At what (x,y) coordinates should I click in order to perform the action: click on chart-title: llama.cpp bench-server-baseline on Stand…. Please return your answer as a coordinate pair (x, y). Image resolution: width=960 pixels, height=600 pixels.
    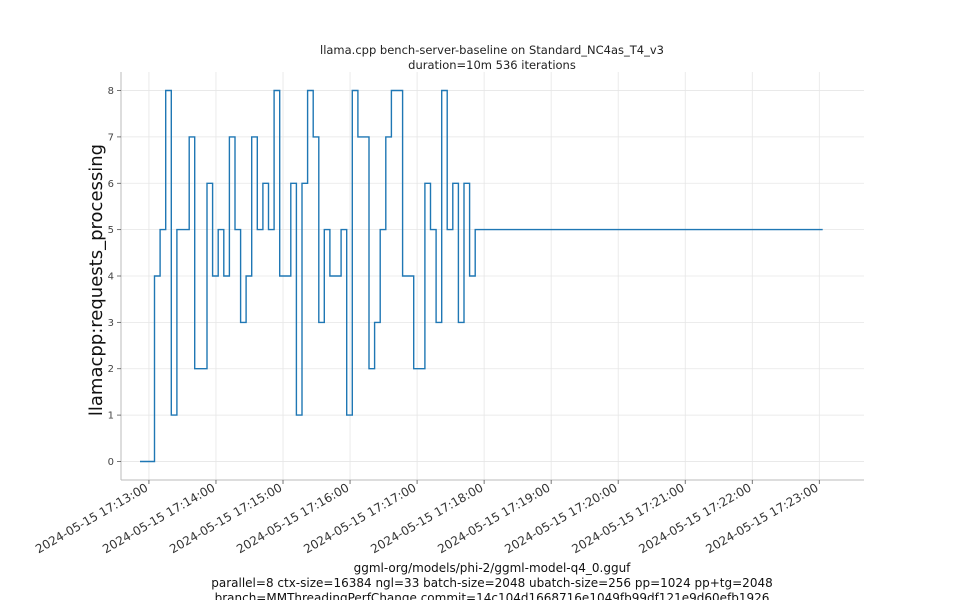
    Looking at the image, I should click on (492, 50).